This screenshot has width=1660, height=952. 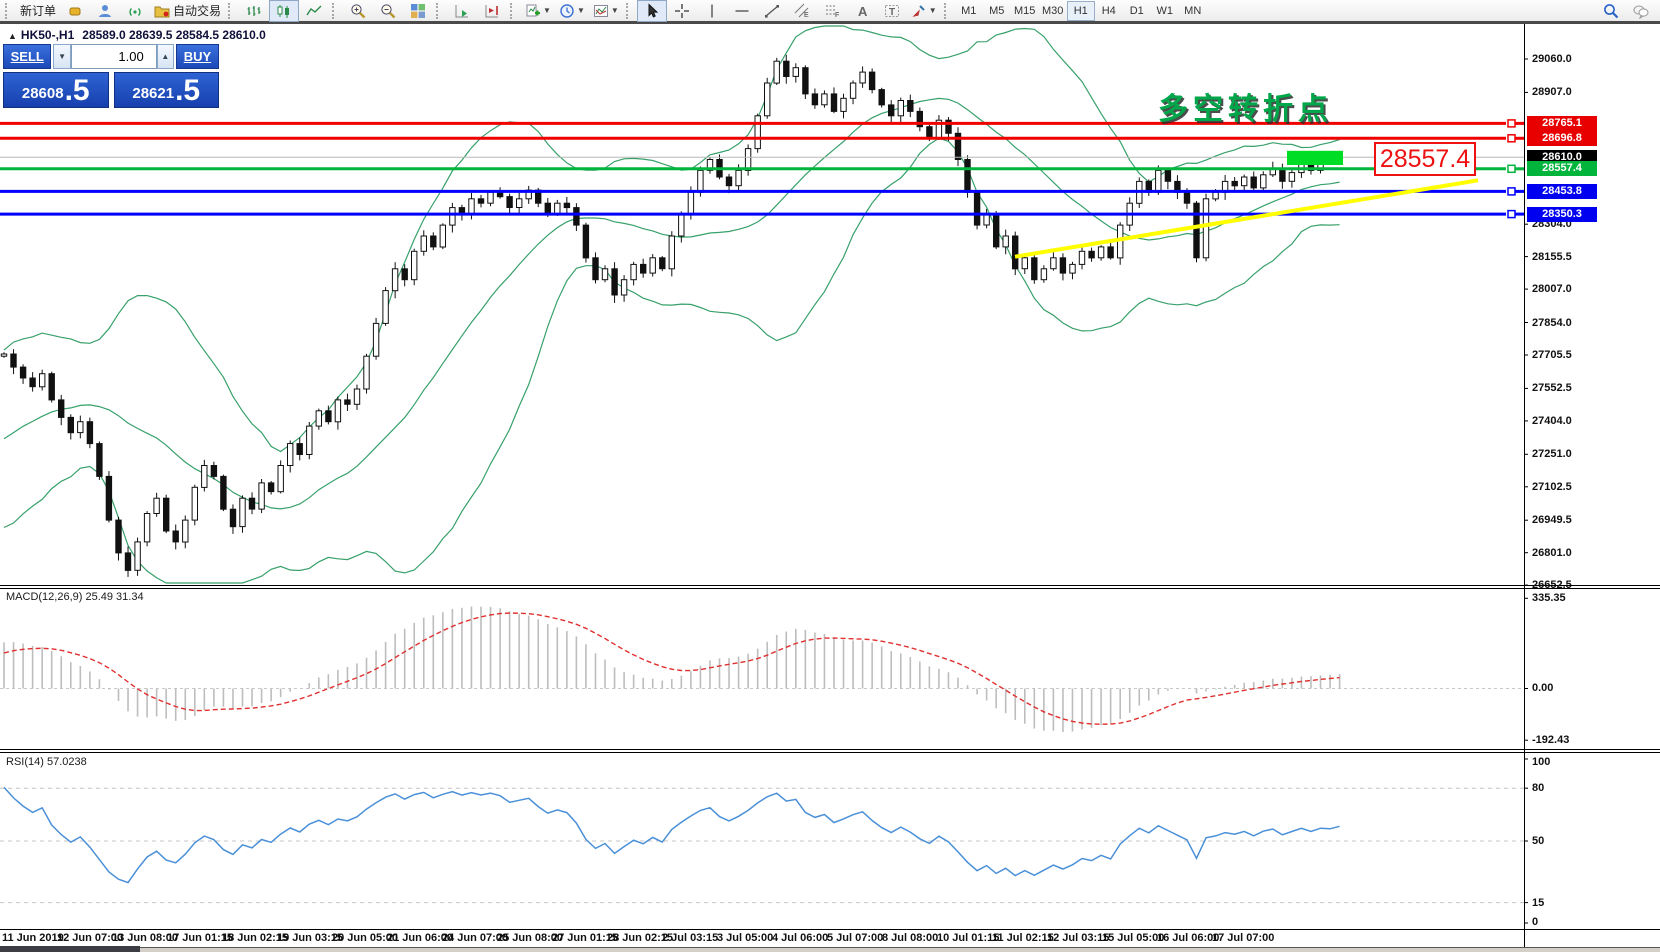 What do you see at coordinates (162, 11) in the screenshot?
I see `auto-trading-button` at bounding box center [162, 11].